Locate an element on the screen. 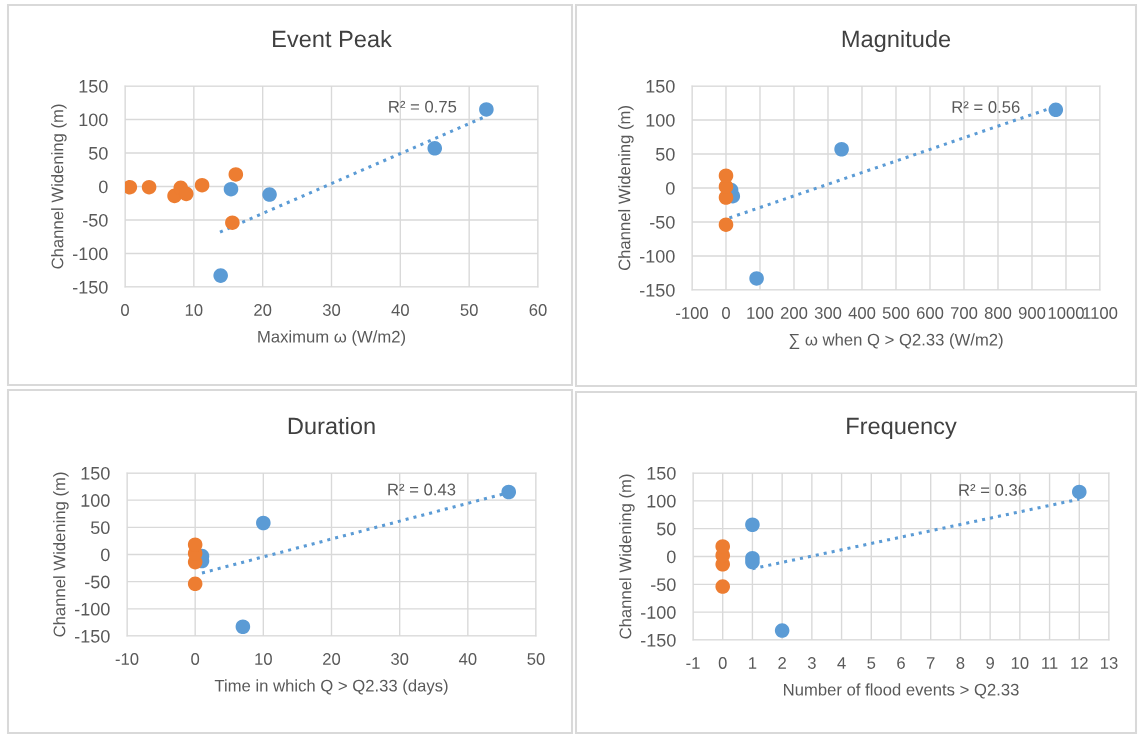  x-tick-label: -1 is located at coordinates (693, 663).